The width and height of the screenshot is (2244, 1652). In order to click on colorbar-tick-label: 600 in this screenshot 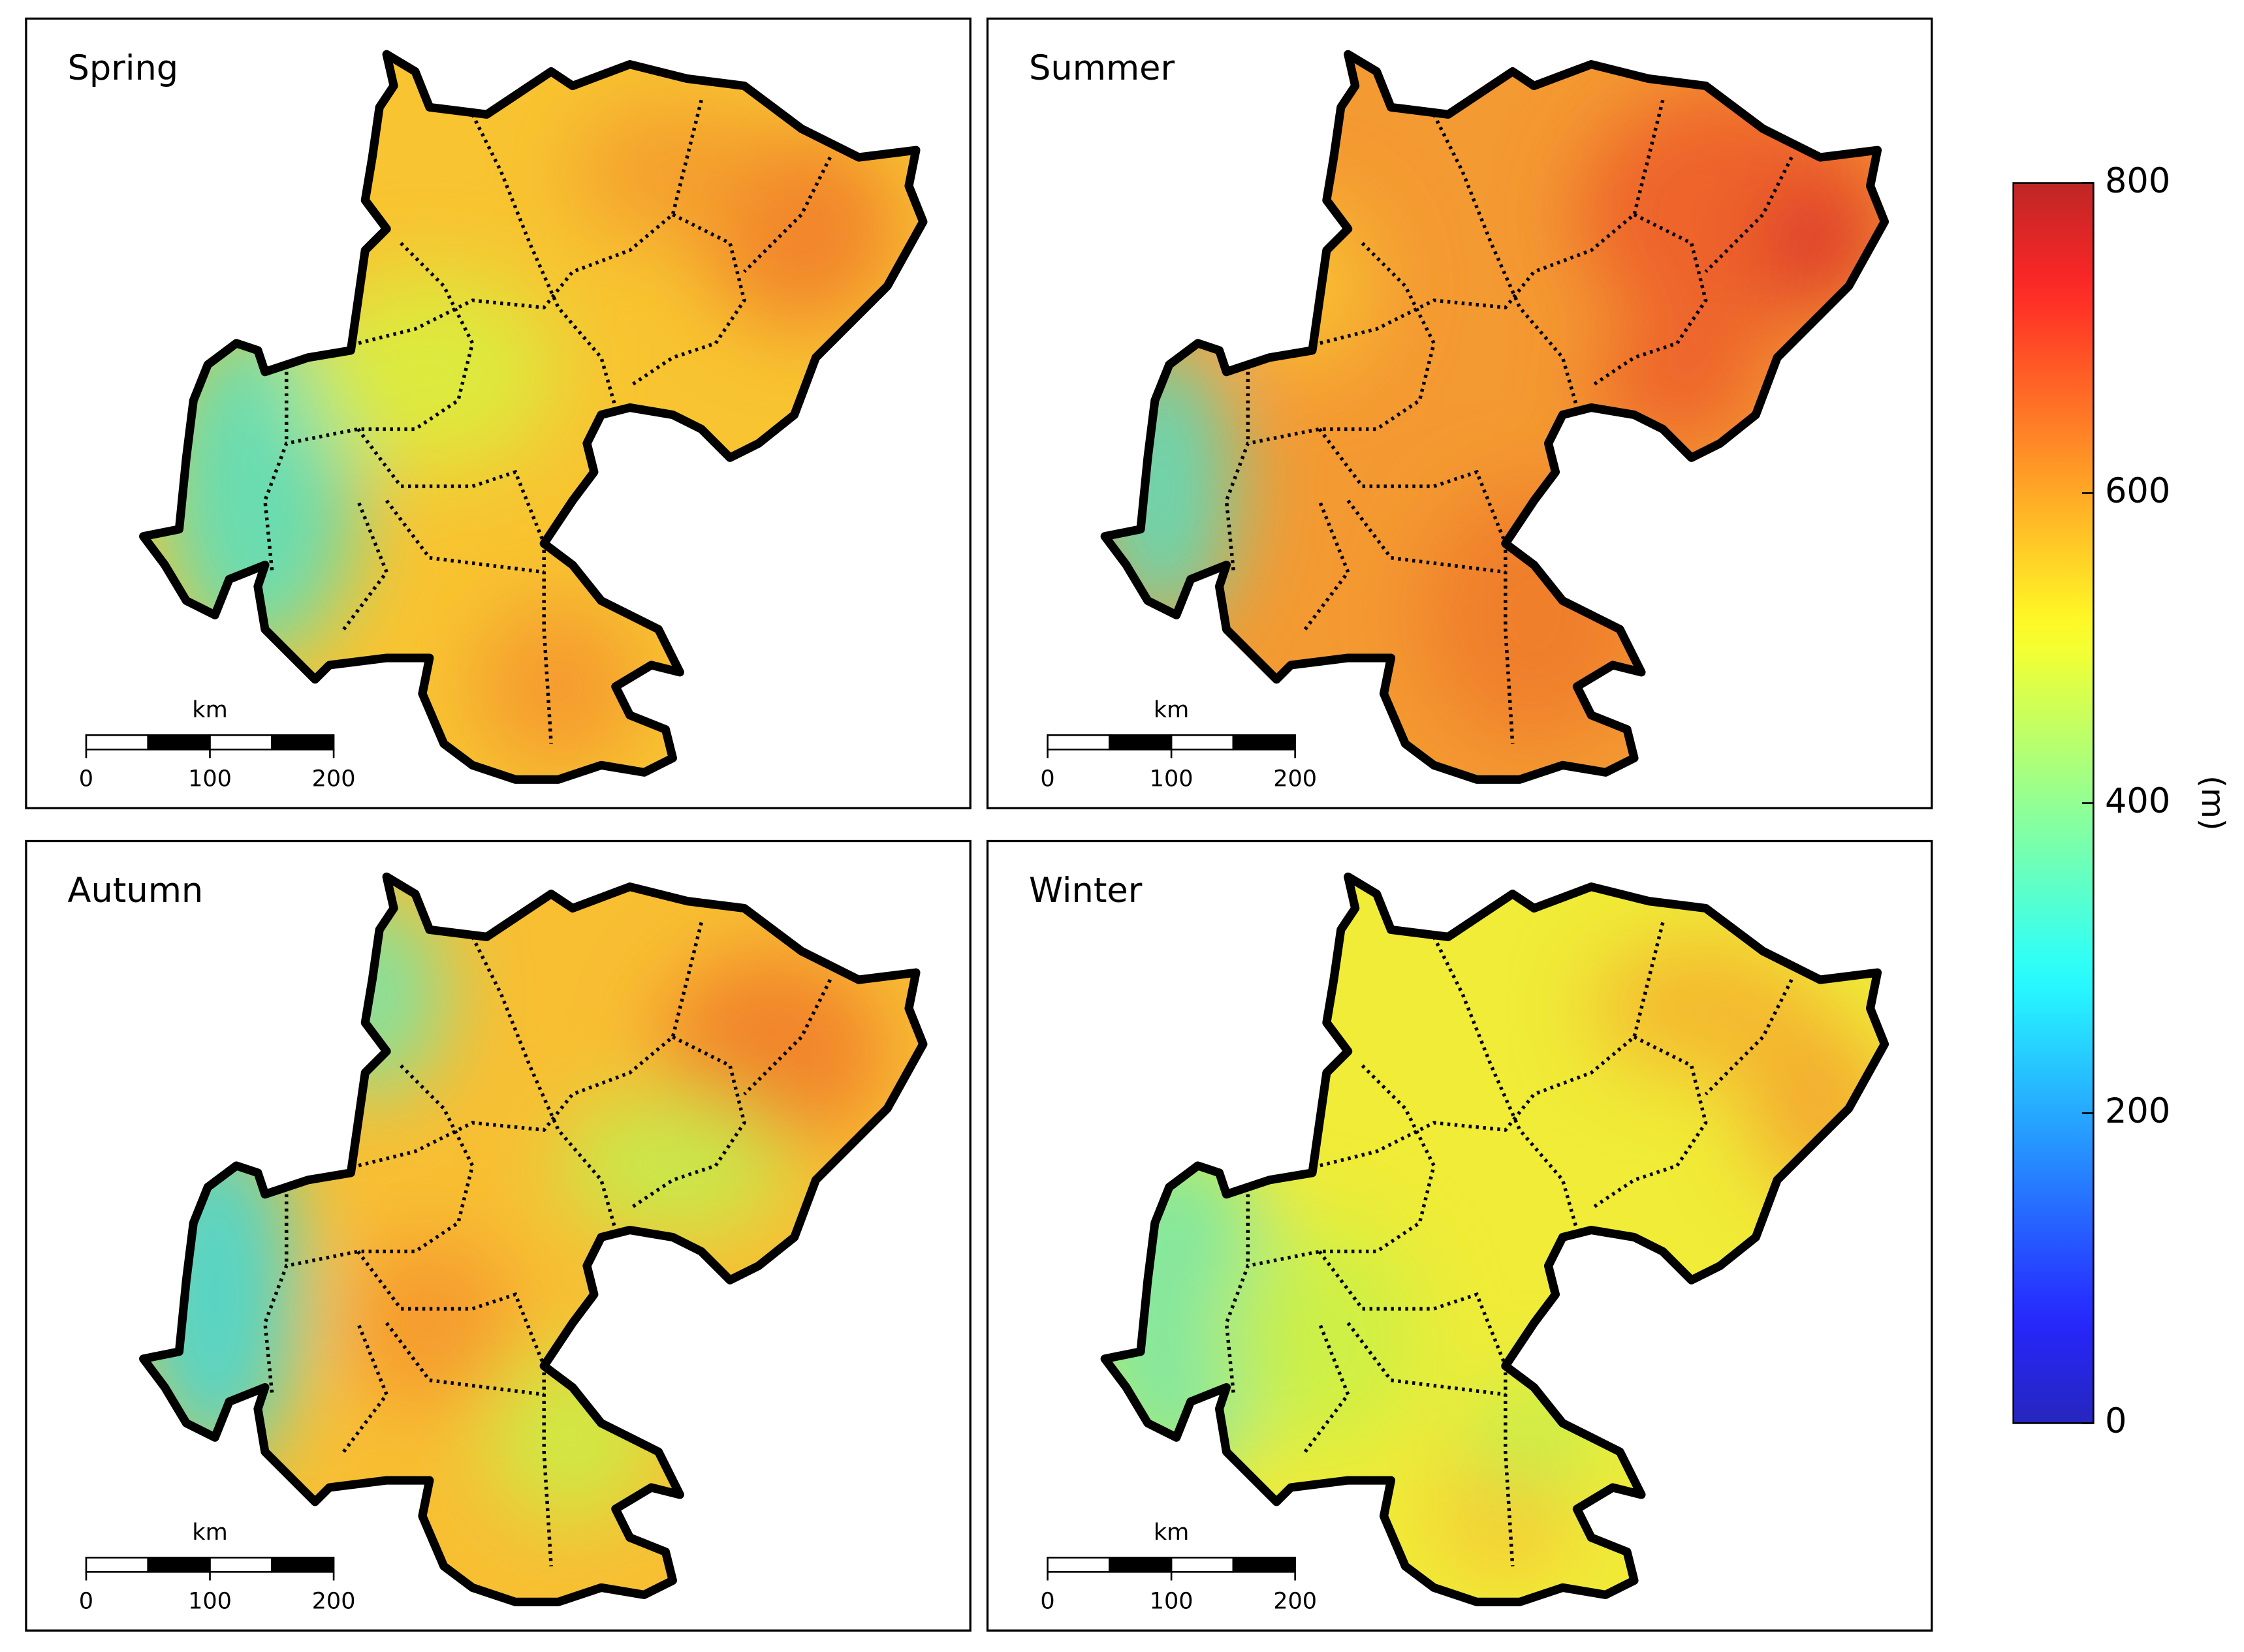, I will do `click(2137, 491)`.